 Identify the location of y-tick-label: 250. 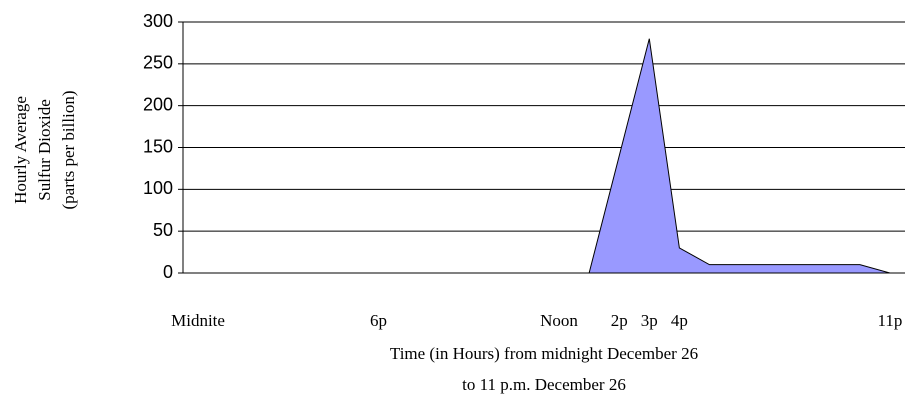
(158, 63).